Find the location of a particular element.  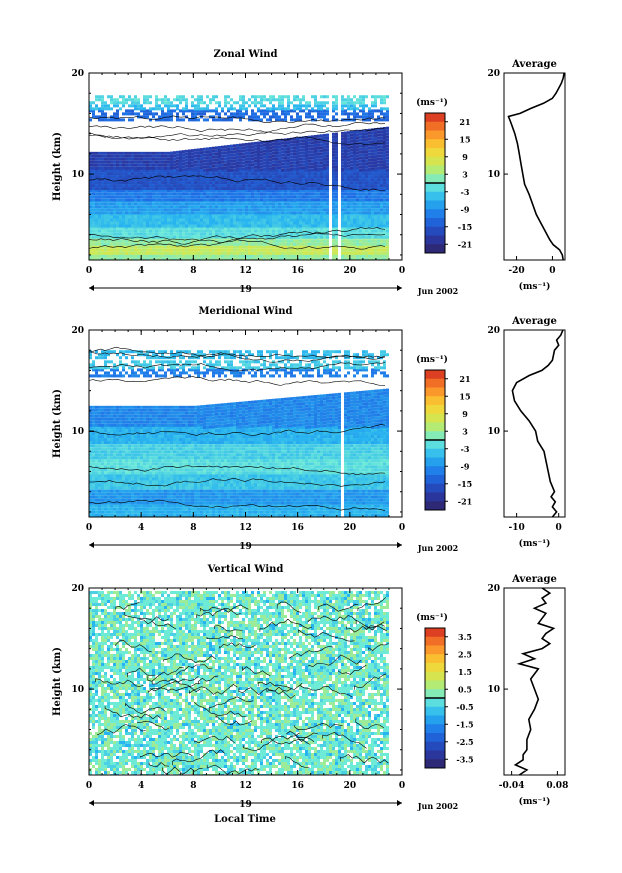

contour-line is located at coordinates (237, 127).